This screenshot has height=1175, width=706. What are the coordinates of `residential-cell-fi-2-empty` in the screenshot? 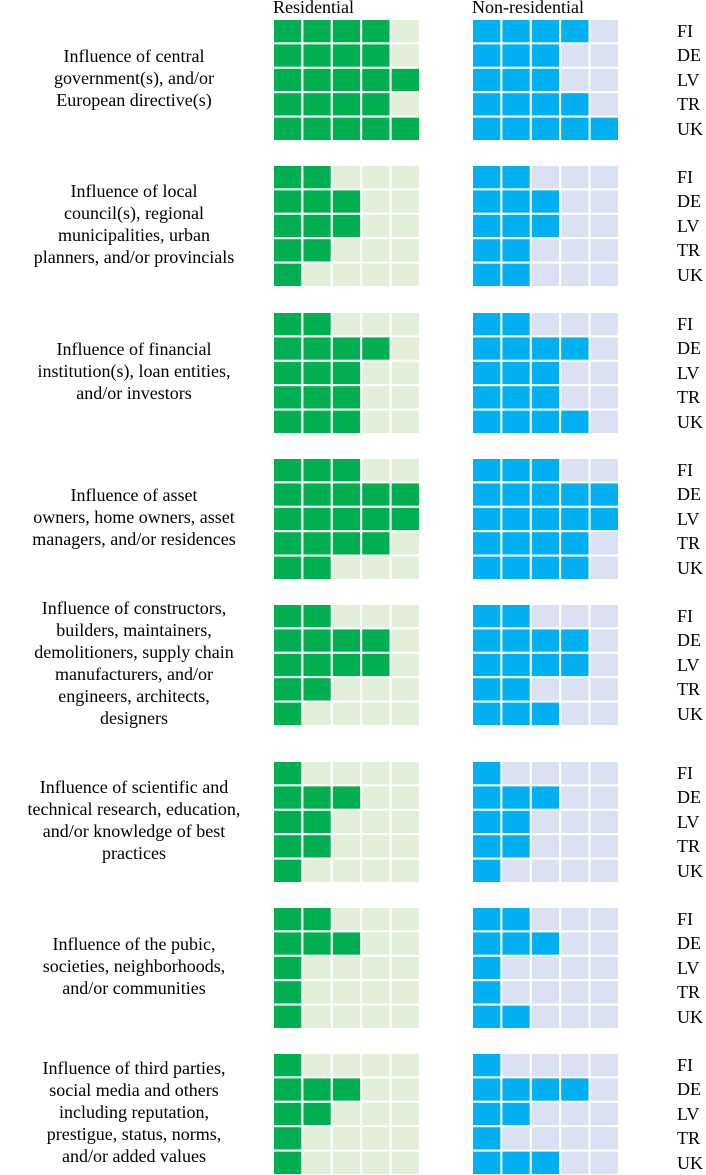 It's located at (317, 773).